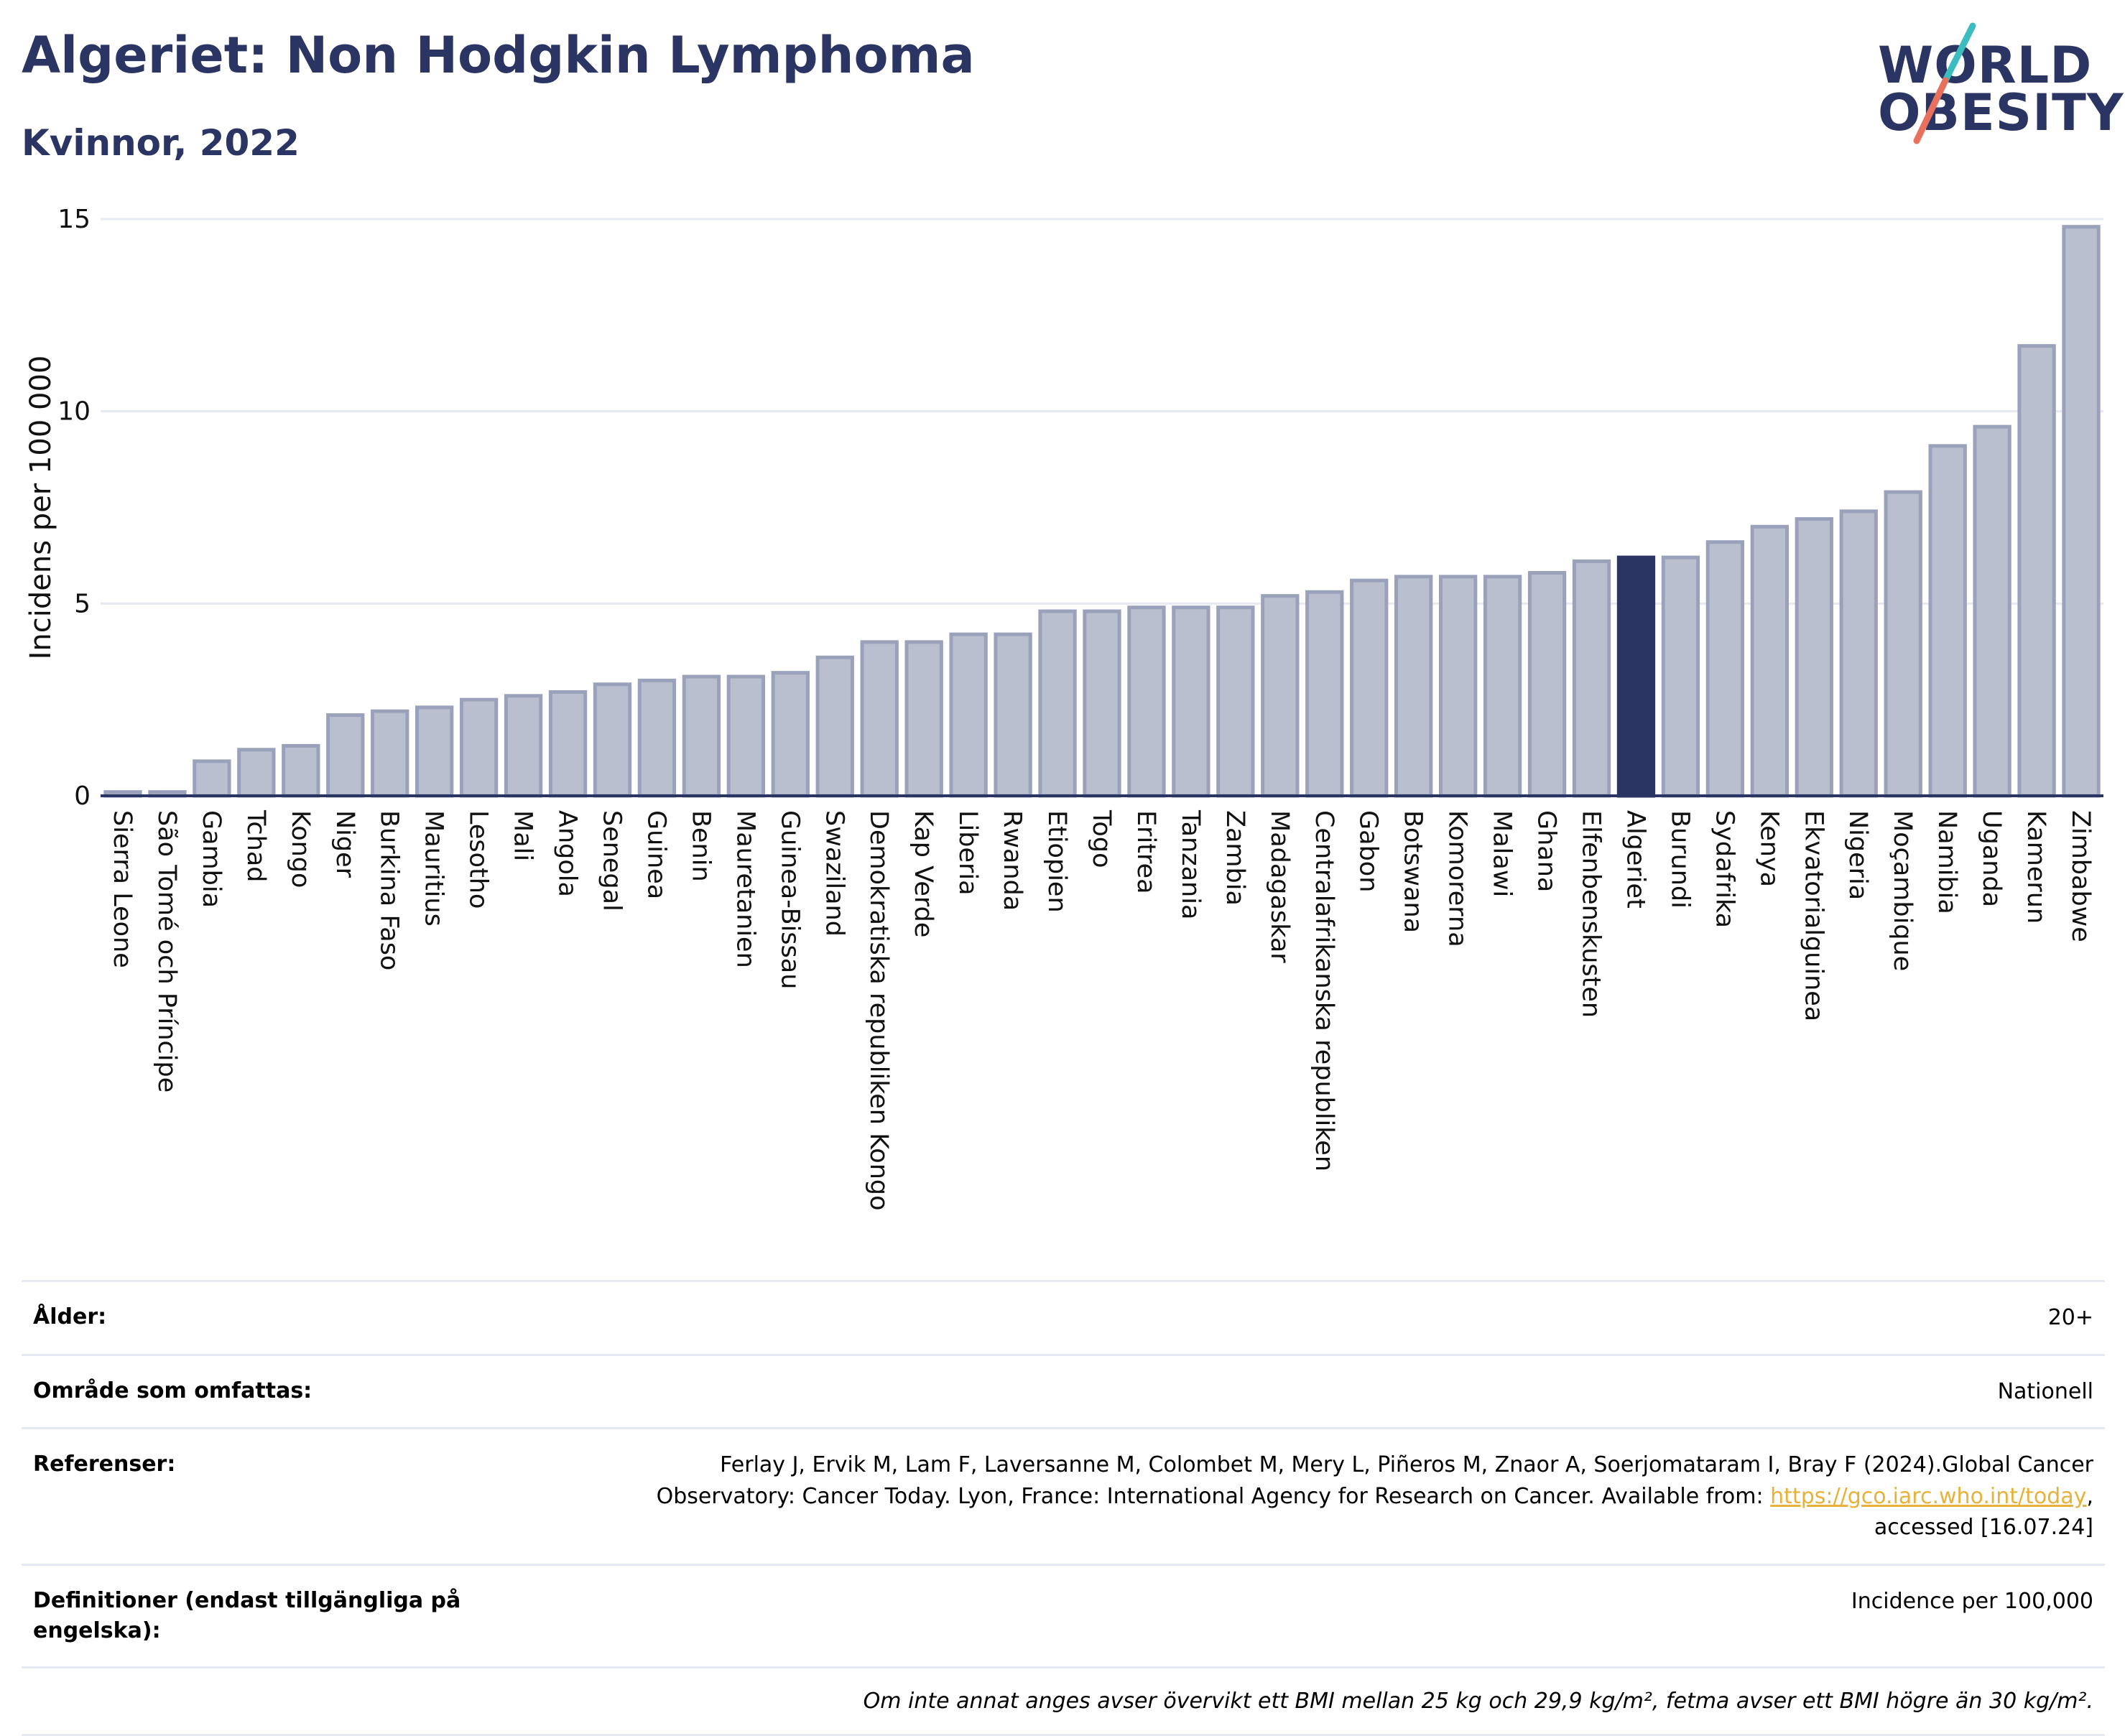  What do you see at coordinates (923, 873) in the screenshot?
I see `x-tick-label: Kap Verde` at bounding box center [923, 873].